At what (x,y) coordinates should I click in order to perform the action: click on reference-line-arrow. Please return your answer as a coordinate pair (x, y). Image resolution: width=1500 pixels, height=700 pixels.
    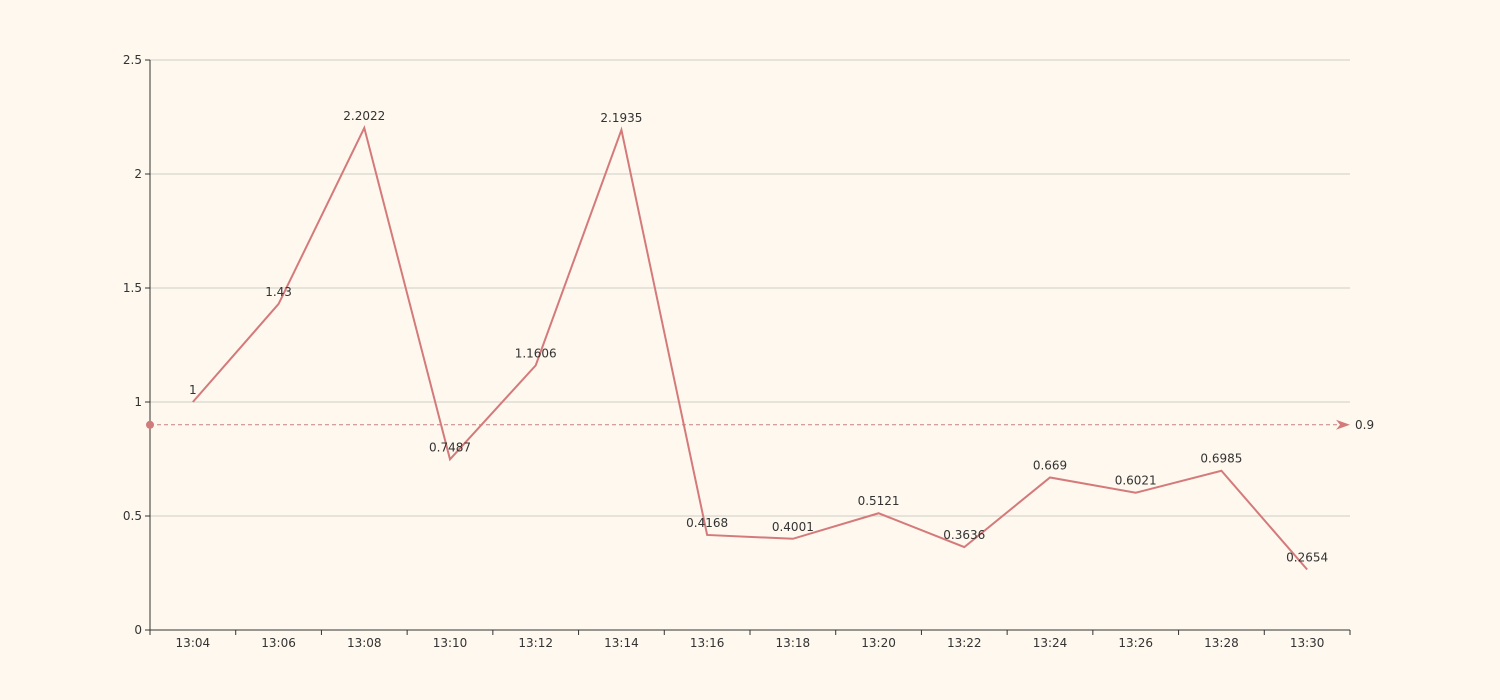
    Looking at the image, I should click on (1343, 424).